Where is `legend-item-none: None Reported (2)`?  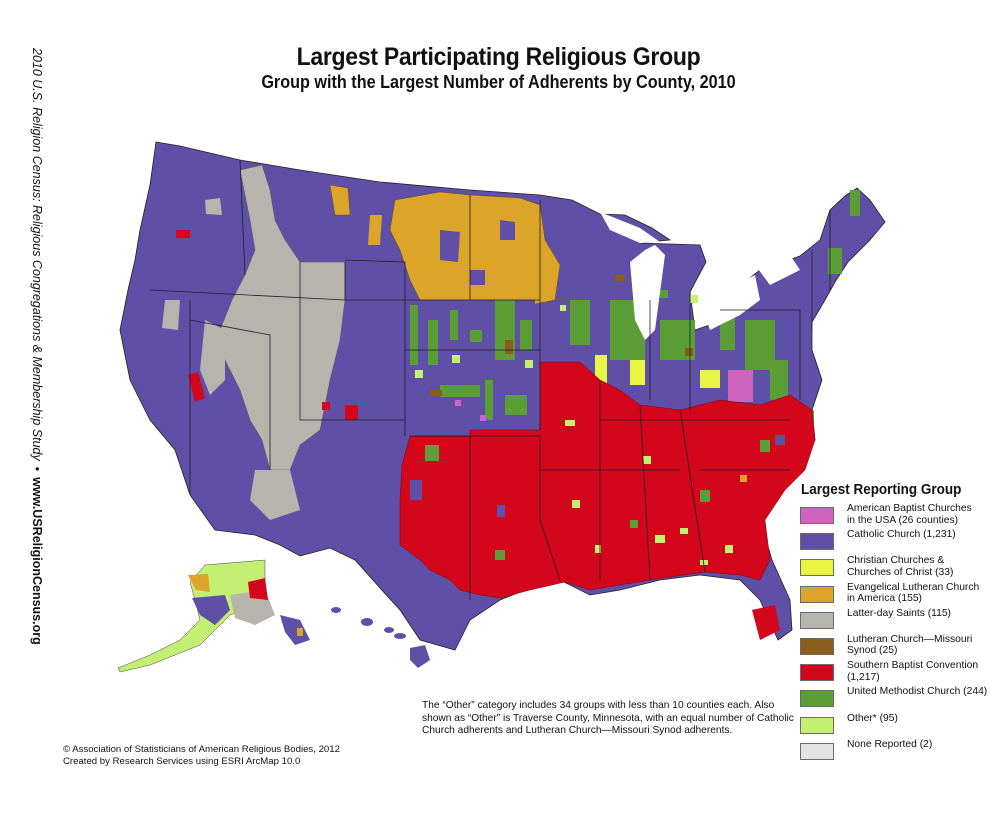 legend-item-none: None Reported (2) is located at coordinates (897, 752).